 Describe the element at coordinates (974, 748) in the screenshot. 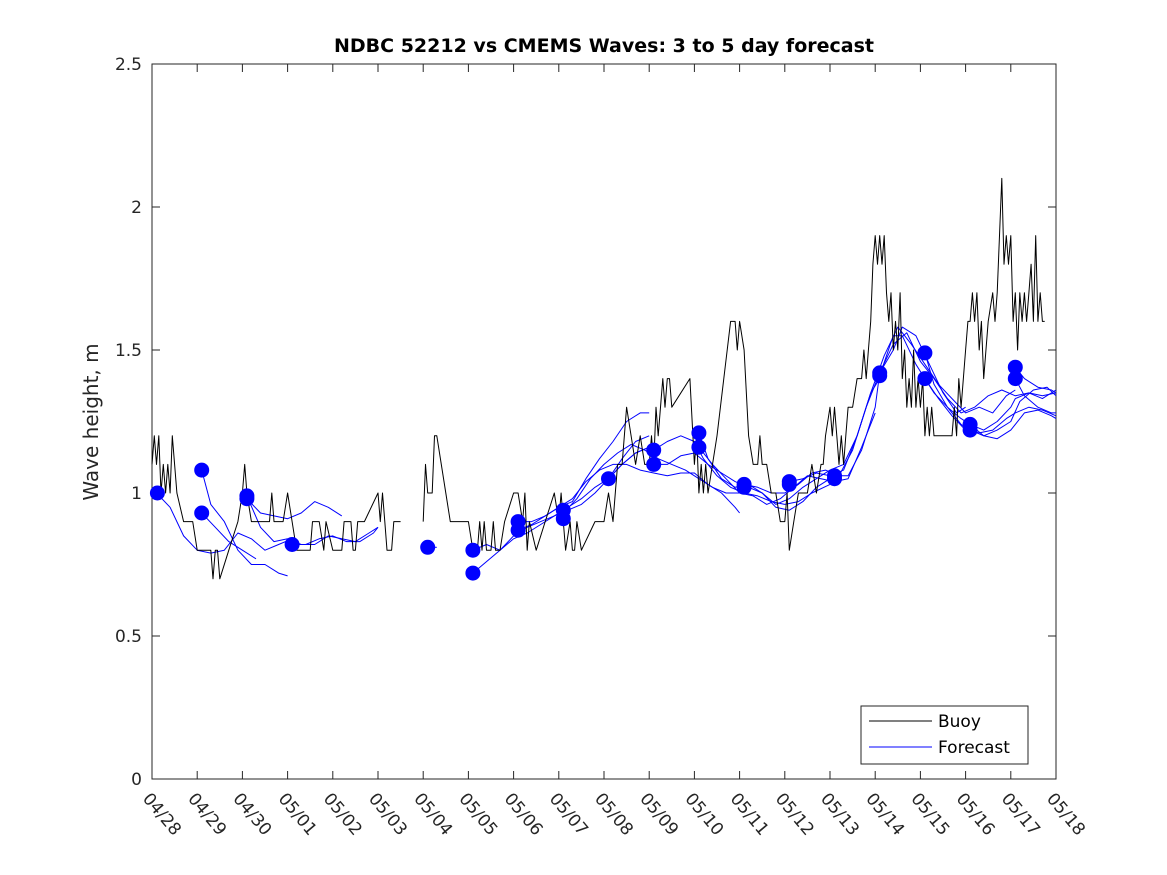

I see `legend-label-forecast: Forecast` at that location.